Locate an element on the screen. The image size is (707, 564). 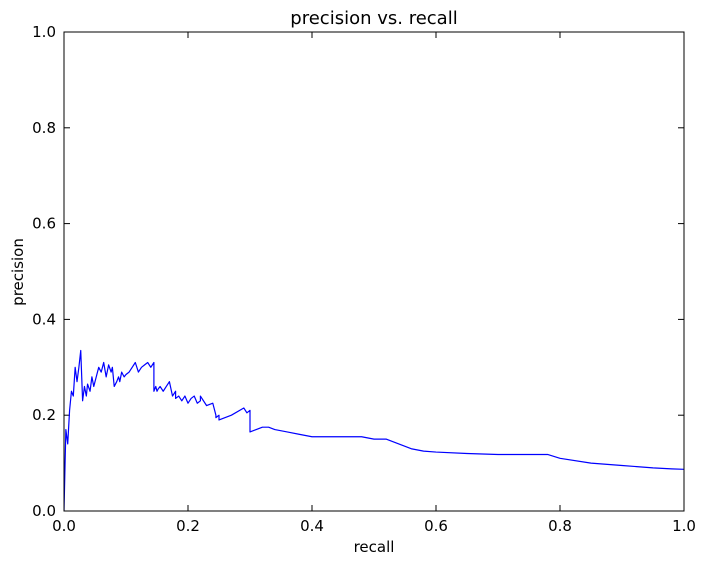
y-tick-label: 0.0 is located at coordinates (44, 511).